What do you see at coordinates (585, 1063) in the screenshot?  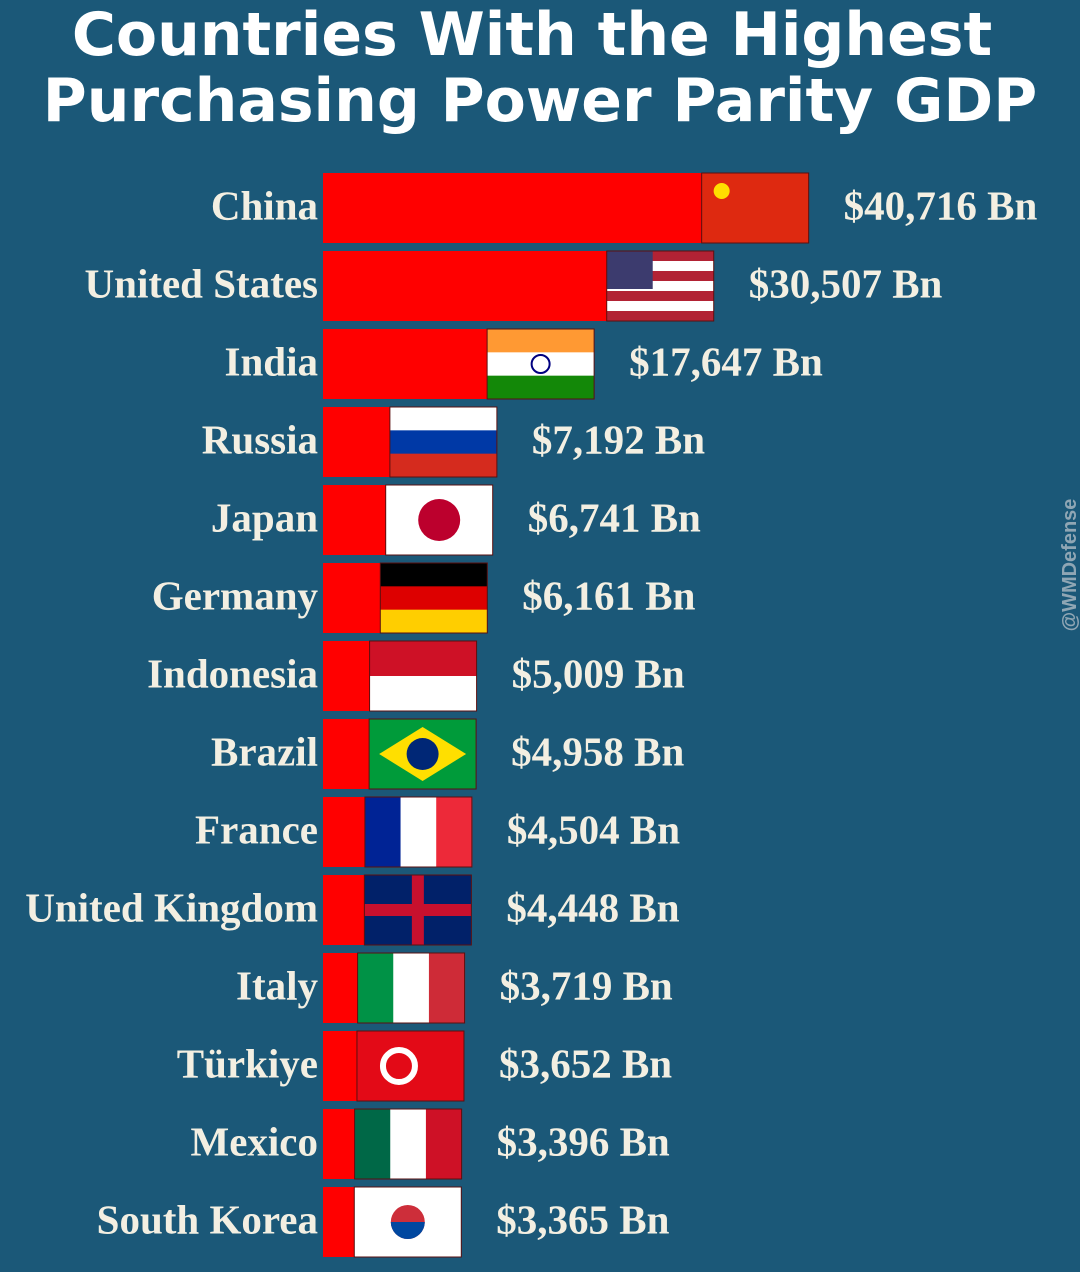 I see `value-label: $3,652 Bn` at bounding box center [585, 1063].